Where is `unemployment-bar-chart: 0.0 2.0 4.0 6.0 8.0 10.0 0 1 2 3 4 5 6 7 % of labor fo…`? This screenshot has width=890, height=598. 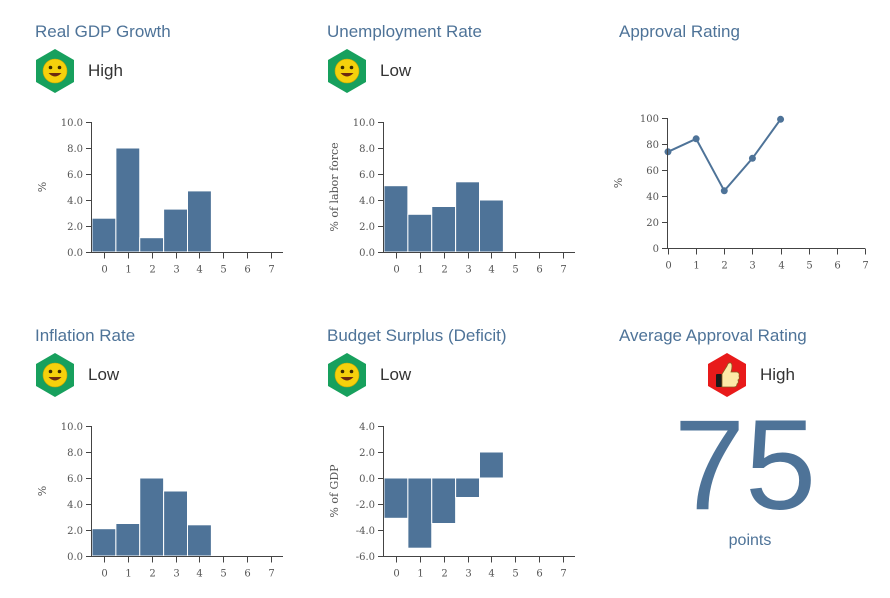
unemployment-bar-chart: 0.0 2.0 4.0 6.0 8.0 10.0 0 1 2 3 4 5 6 7 % of labor fo… is located at coordinates (451, 197).